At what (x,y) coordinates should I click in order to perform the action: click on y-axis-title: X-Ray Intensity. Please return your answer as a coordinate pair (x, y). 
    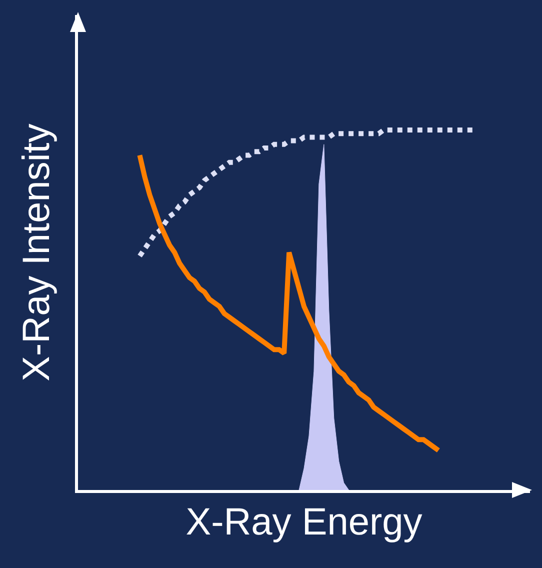
    Looking at the image, I should click on (37, 253).